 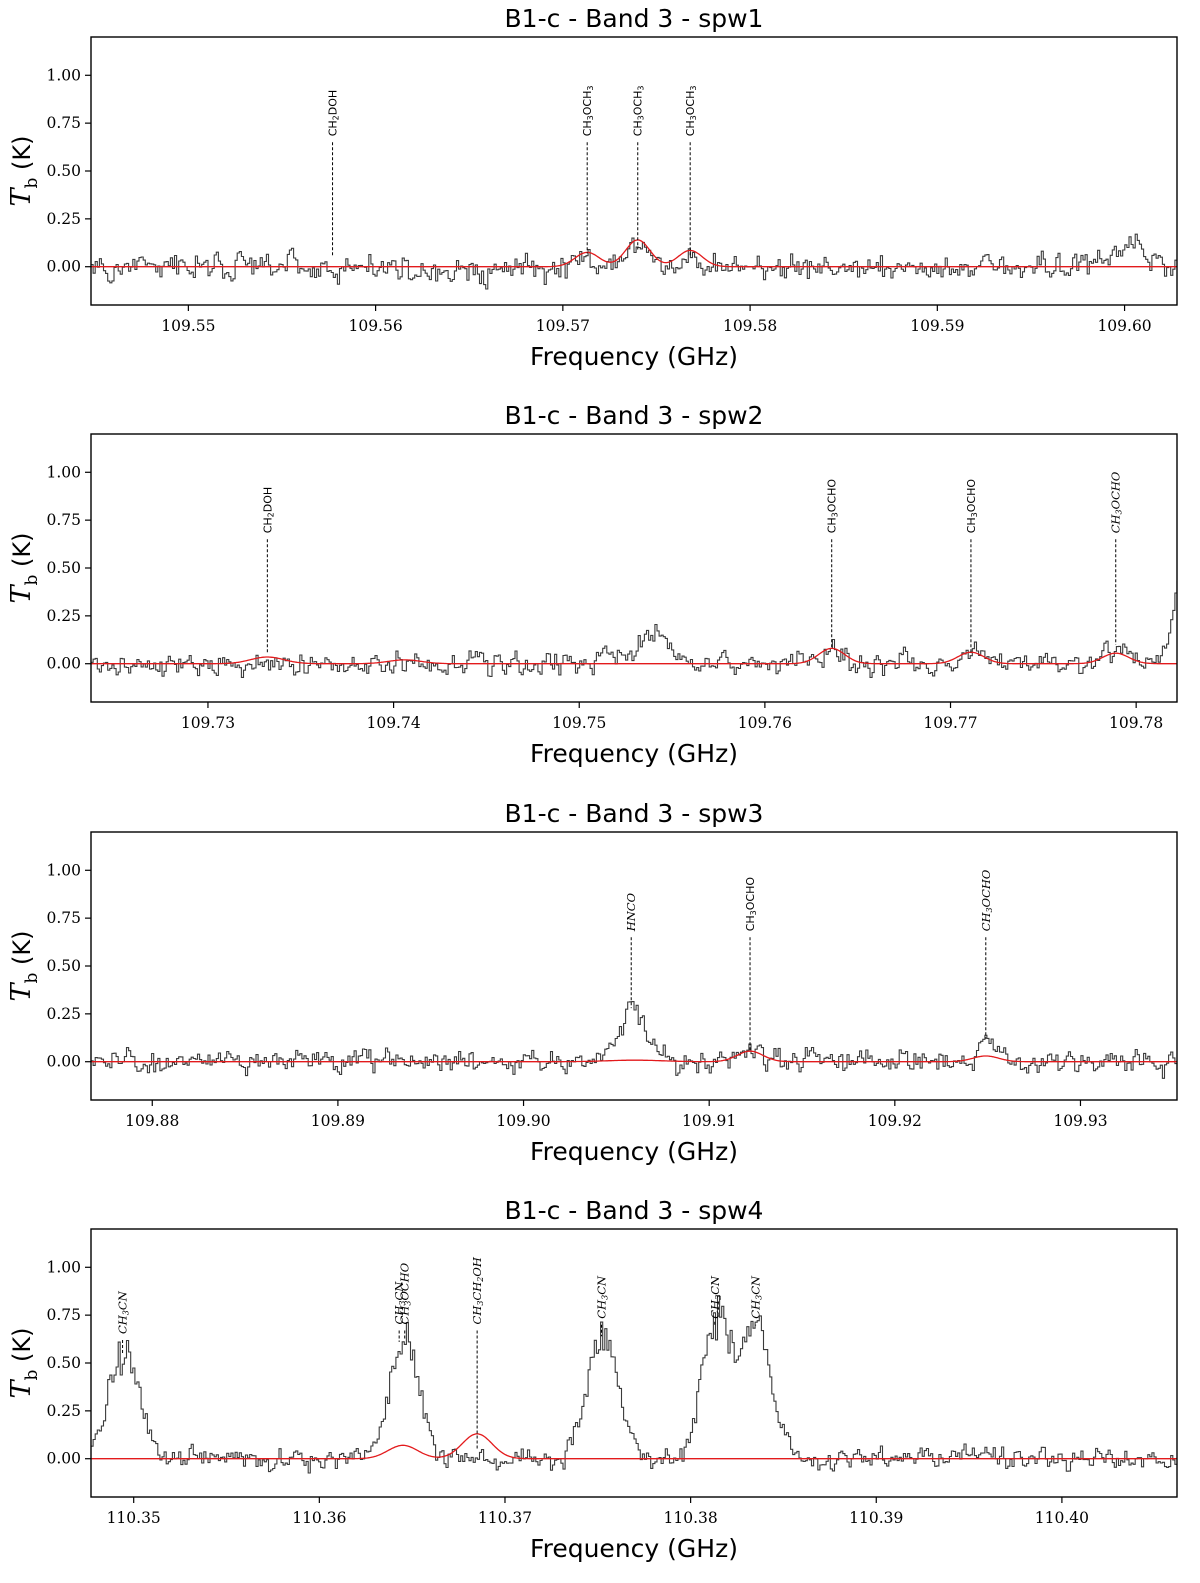 What do you see at coordinates (895, 1121) in the screenshot?
I see `x-tick-label: 109.92` at bounding box center [895, 1121].